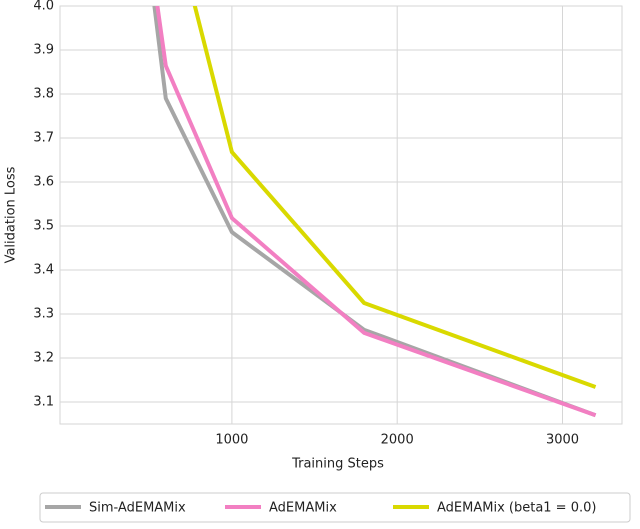  I want to click on x-tick-label: 1000, so click(231, 440).